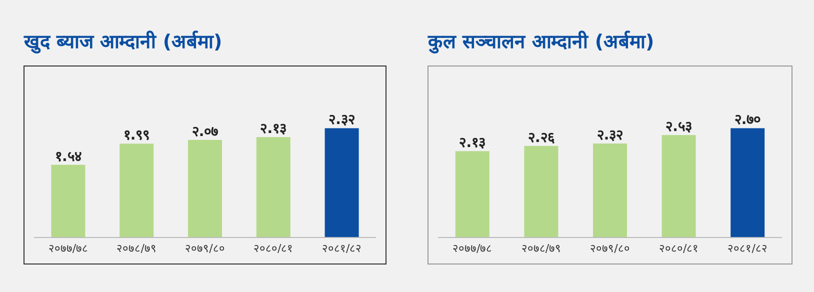  I want to click on data-label: २.२६, so click(542, 138).